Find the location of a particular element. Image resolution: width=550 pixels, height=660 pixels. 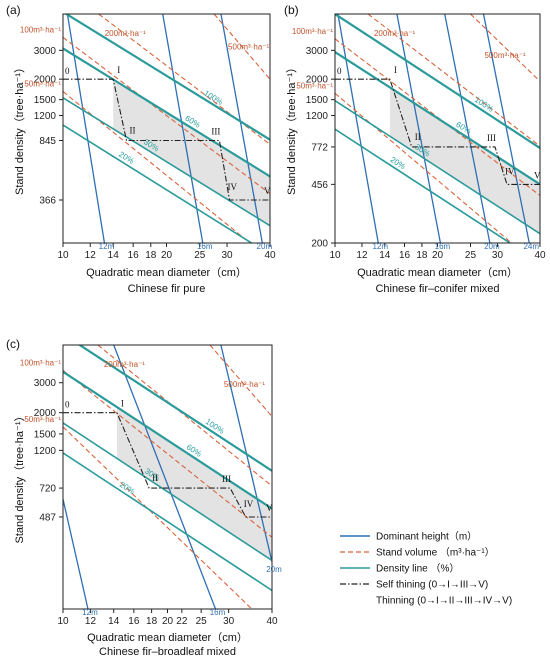

volume-line-500m-ha is located at coordinates (505, 48).